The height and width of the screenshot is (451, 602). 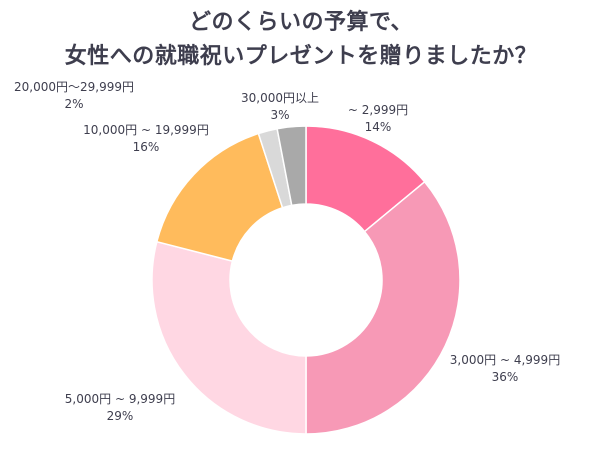 I want to click on slice-value-2: 29%, so click(x=120, y=416).